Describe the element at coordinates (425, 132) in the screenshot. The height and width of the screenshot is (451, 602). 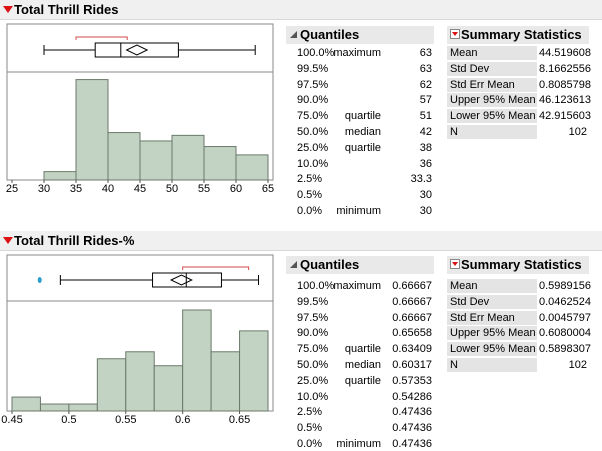
I see `quantile-value: 42` at that location.